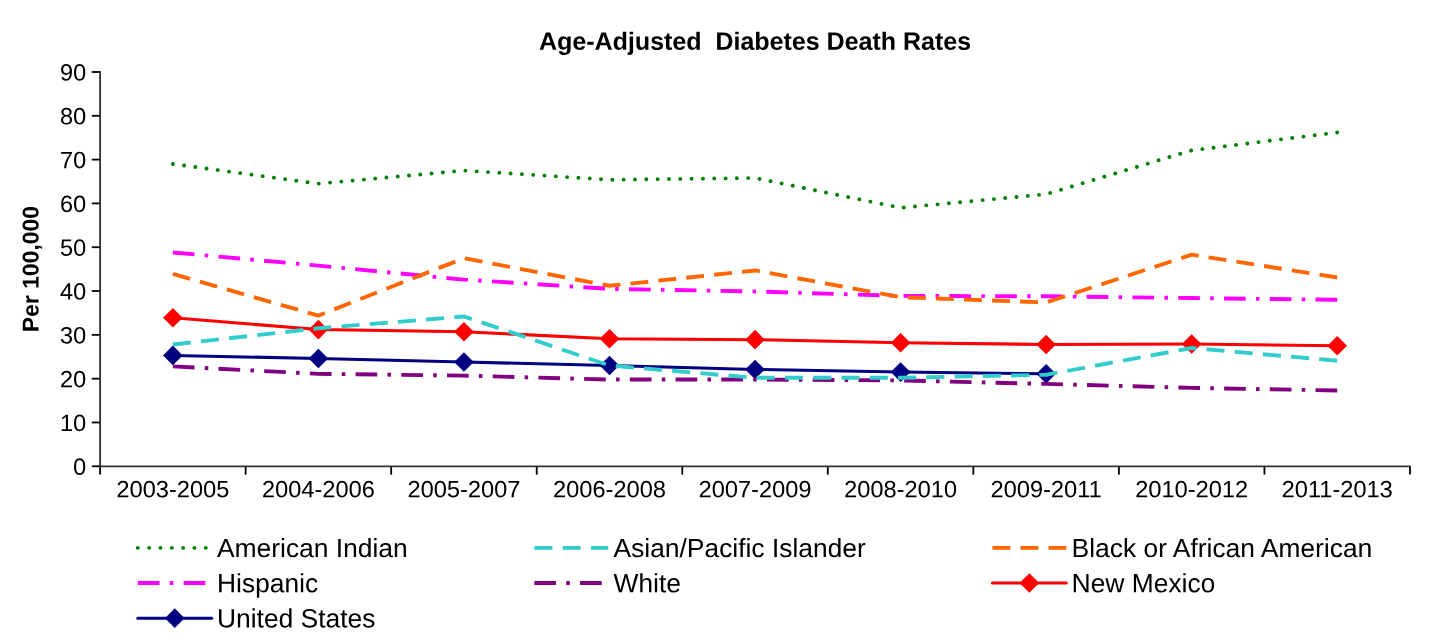 This screenshot has width=1430, height=637. Describe the element at coordinates (173, 489) in the screenshot. I see `x-tick-label: 2003-2005` at that location.